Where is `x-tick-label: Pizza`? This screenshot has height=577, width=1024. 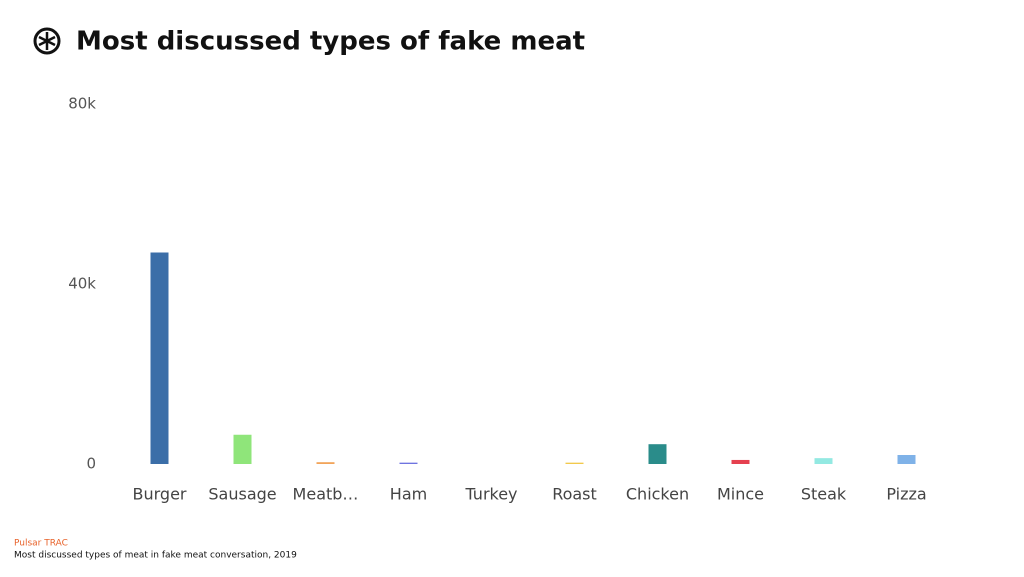 x-tick-label: Pizza is located at coordinates (906, 494).